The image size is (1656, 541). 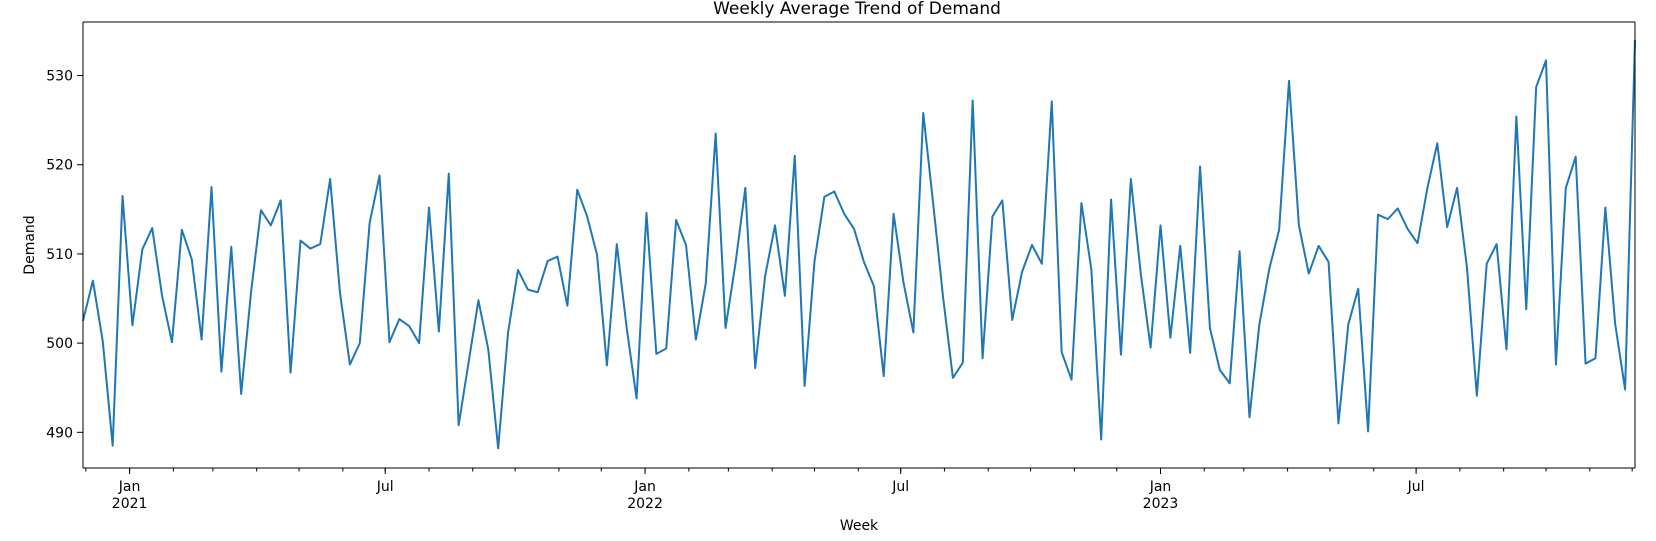 I want to click on y-axis: 490 500 510 520 530, so click(x=64, y=255).